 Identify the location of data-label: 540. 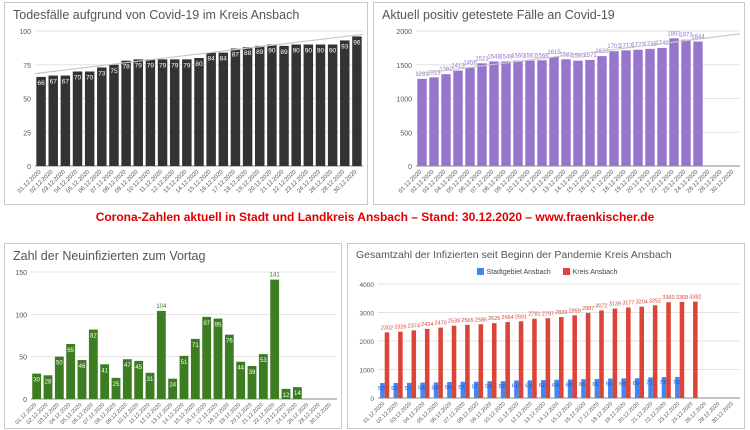
(422, 389).